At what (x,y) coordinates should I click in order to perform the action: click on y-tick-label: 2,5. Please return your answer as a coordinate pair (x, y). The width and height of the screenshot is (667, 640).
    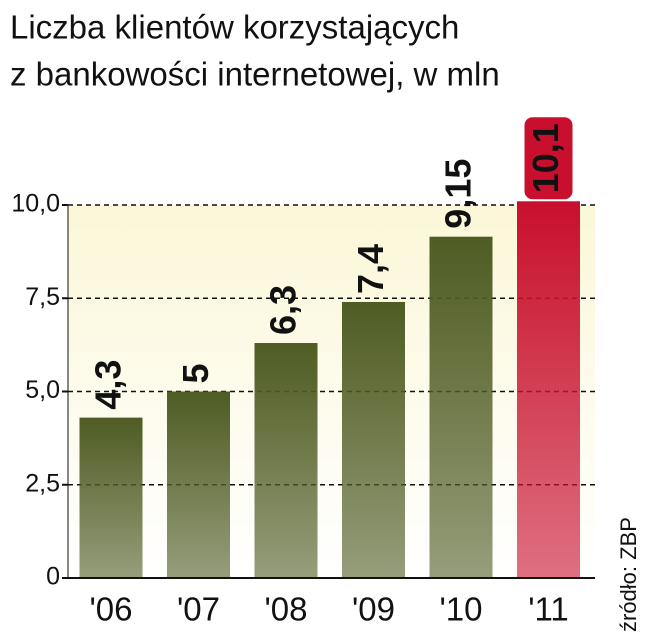
    Looking at the image, I should click on (42, 483).